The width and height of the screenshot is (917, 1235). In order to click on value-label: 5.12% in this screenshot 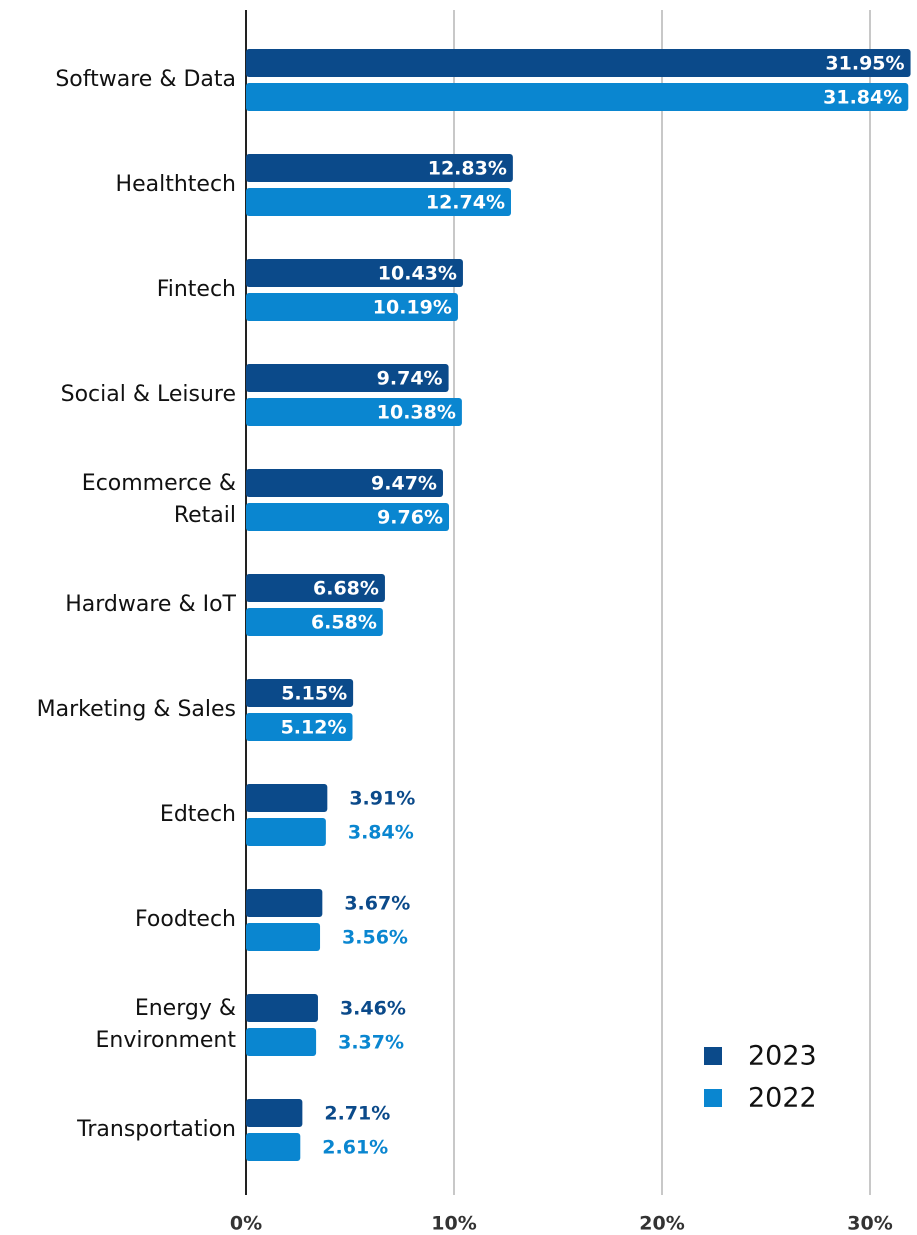, I will do `click(314, 728)`.